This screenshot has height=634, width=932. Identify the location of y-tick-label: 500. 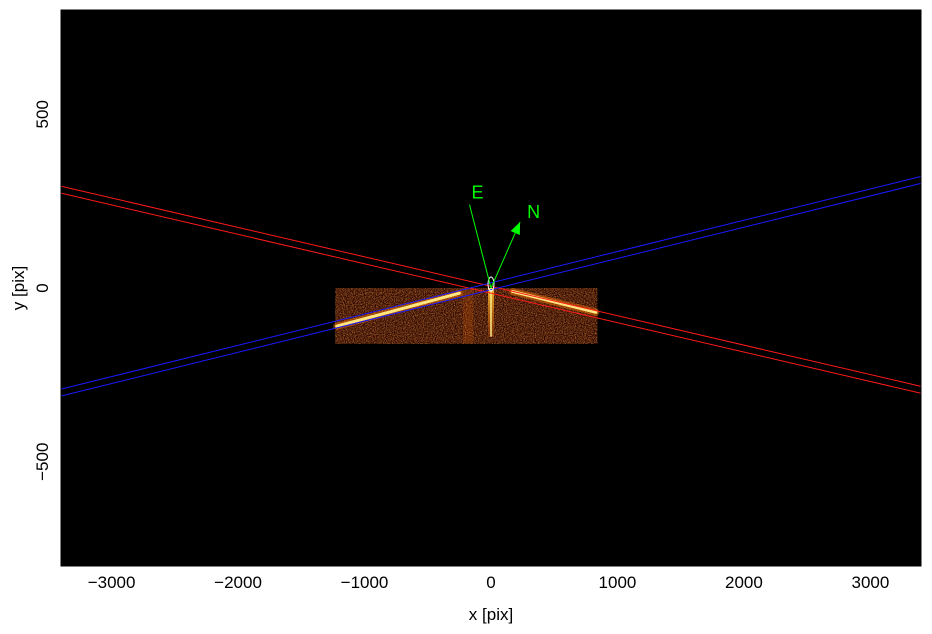
(42, 114).